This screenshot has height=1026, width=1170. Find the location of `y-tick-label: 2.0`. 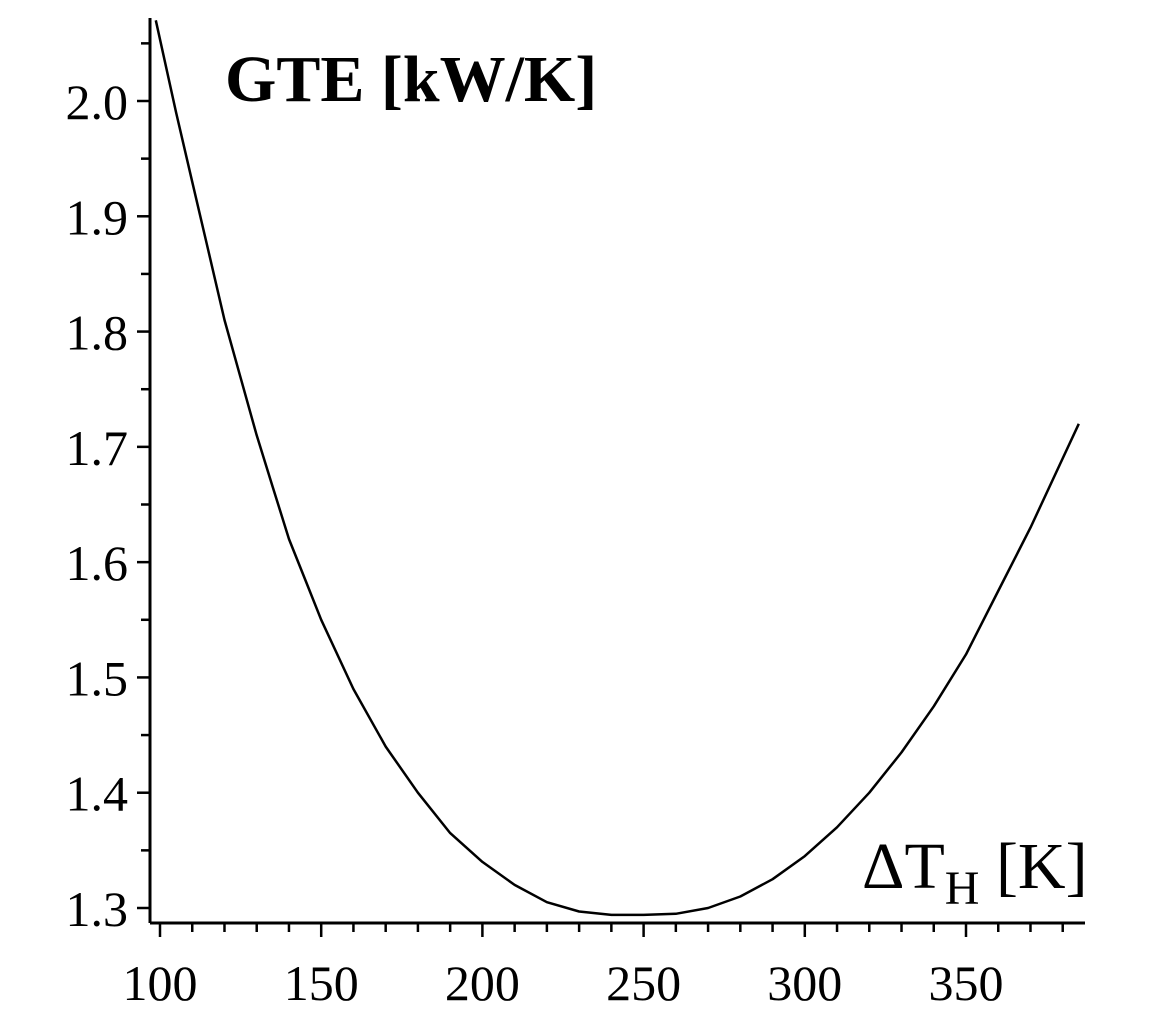

y-tick-label: 2.0 is located at coordinates (97, 102).